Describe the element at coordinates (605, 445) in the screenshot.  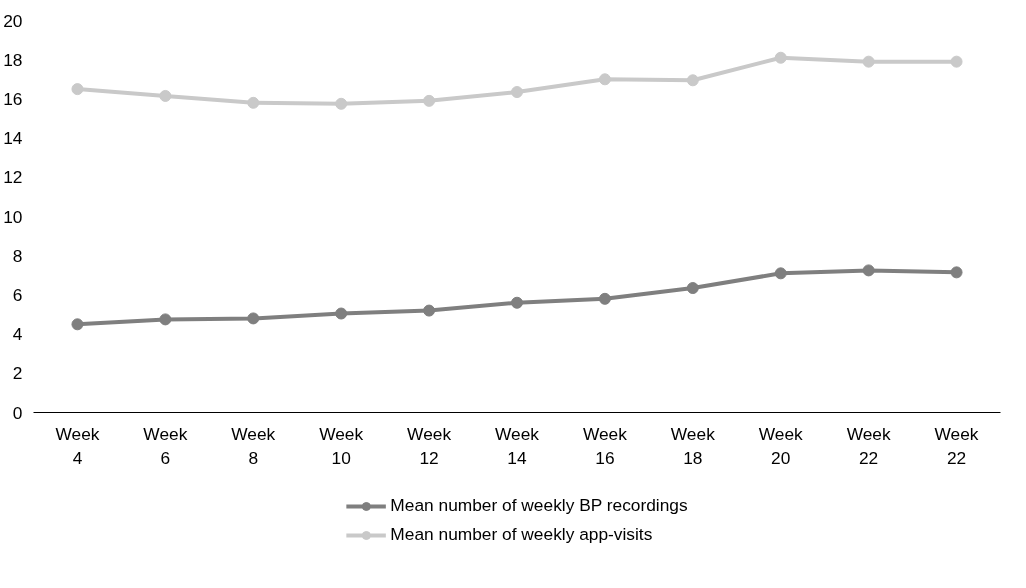
I see `x-tick-label: Week 16` at that location.